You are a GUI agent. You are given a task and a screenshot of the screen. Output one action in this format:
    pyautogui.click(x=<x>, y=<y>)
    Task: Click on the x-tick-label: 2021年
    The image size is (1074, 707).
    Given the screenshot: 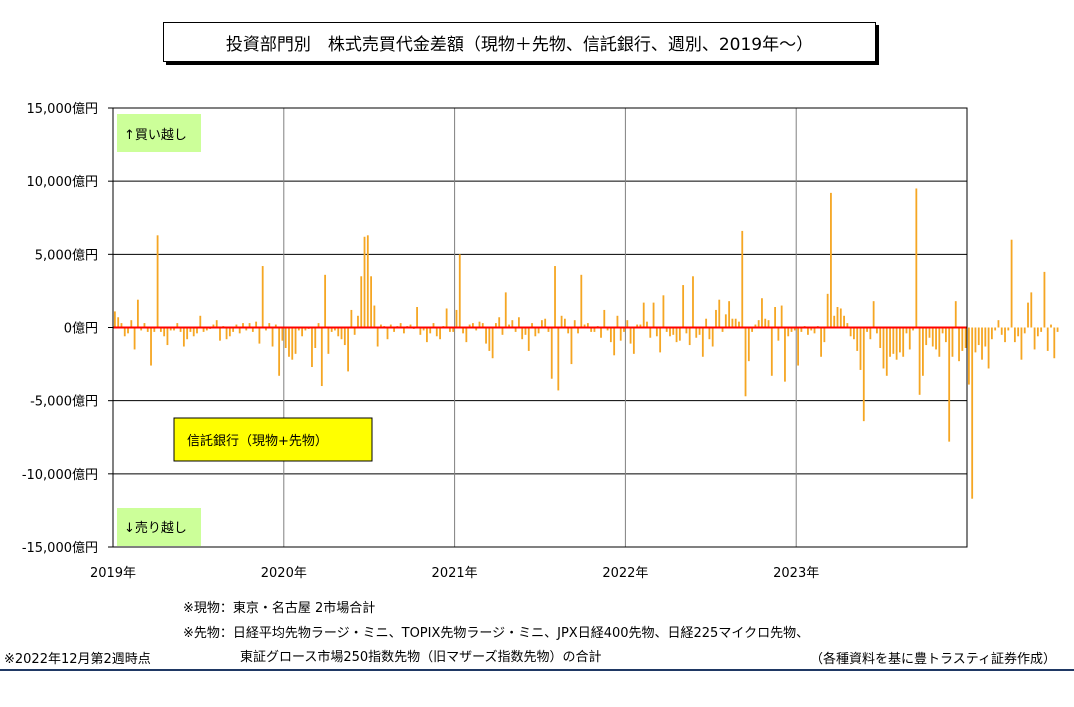 What is the action you would take?
    pyautogui.click(x=455, y=573)
    